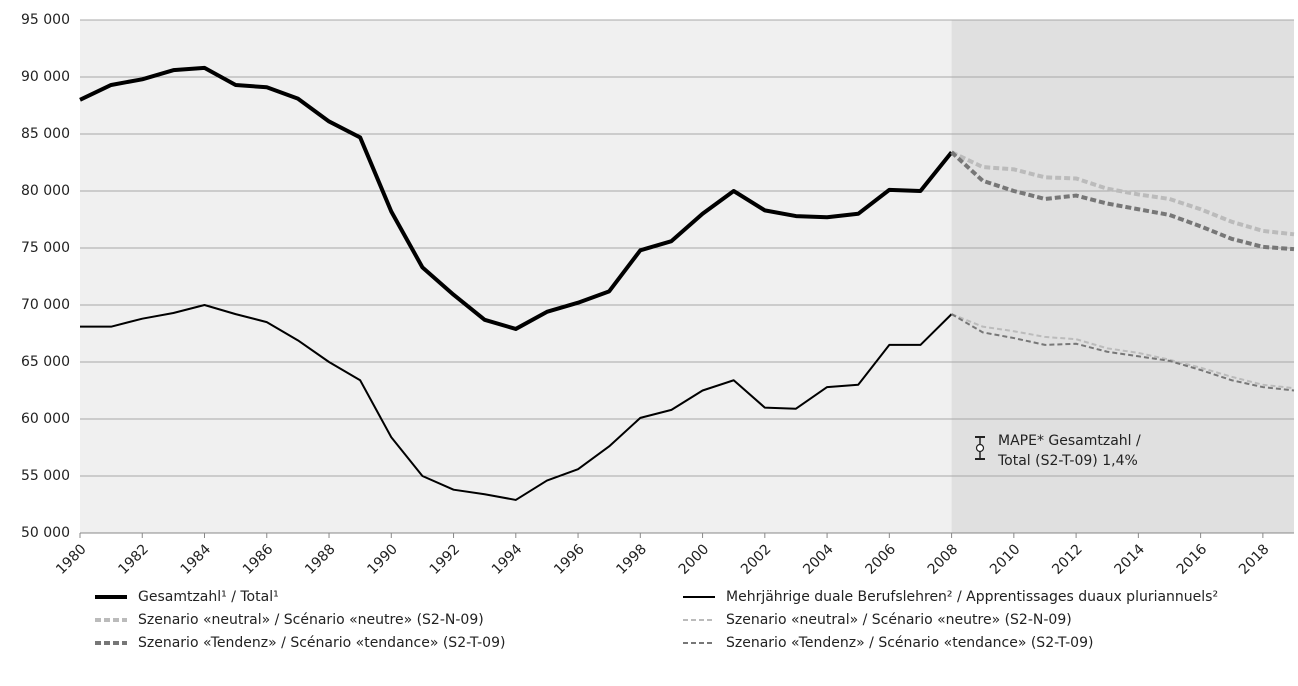  Describe the element at coordinates (382, 559) in the screenshot. I see `x-tick-label: 1990` at that location.